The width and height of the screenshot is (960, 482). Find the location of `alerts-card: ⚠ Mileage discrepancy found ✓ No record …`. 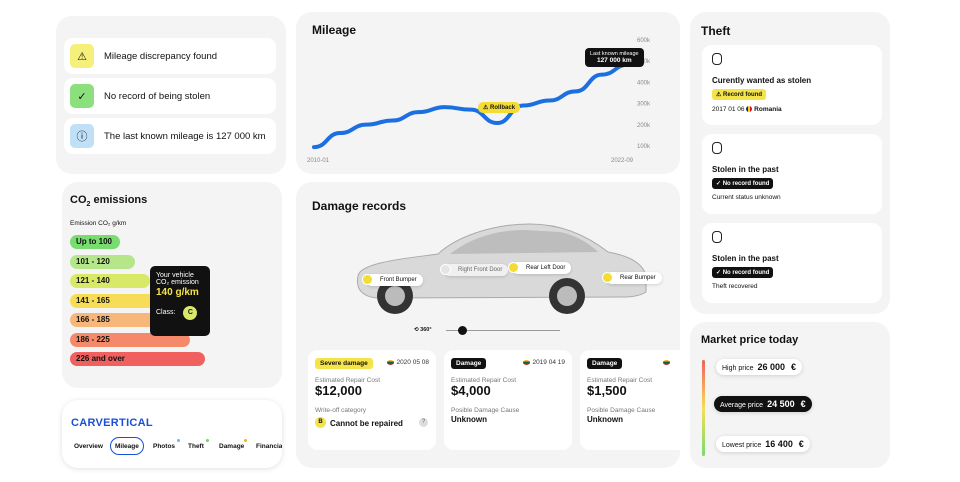

alerts-card: ⚠ Mileage discrepancy found ✓ No record … is located at coordinates (171, 95).